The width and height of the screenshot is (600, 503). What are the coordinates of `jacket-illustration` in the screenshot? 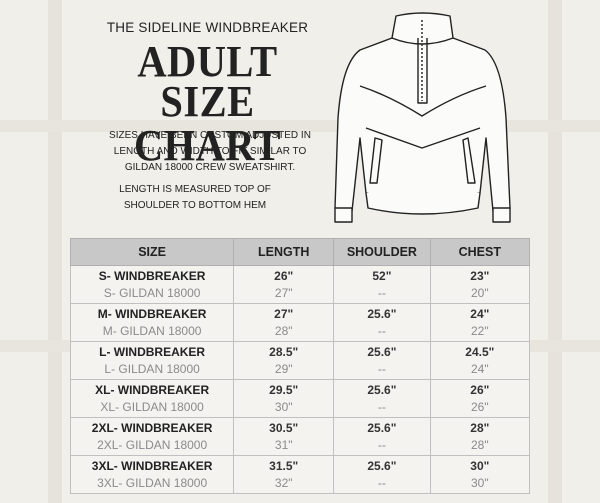 It's located at (422, 117).